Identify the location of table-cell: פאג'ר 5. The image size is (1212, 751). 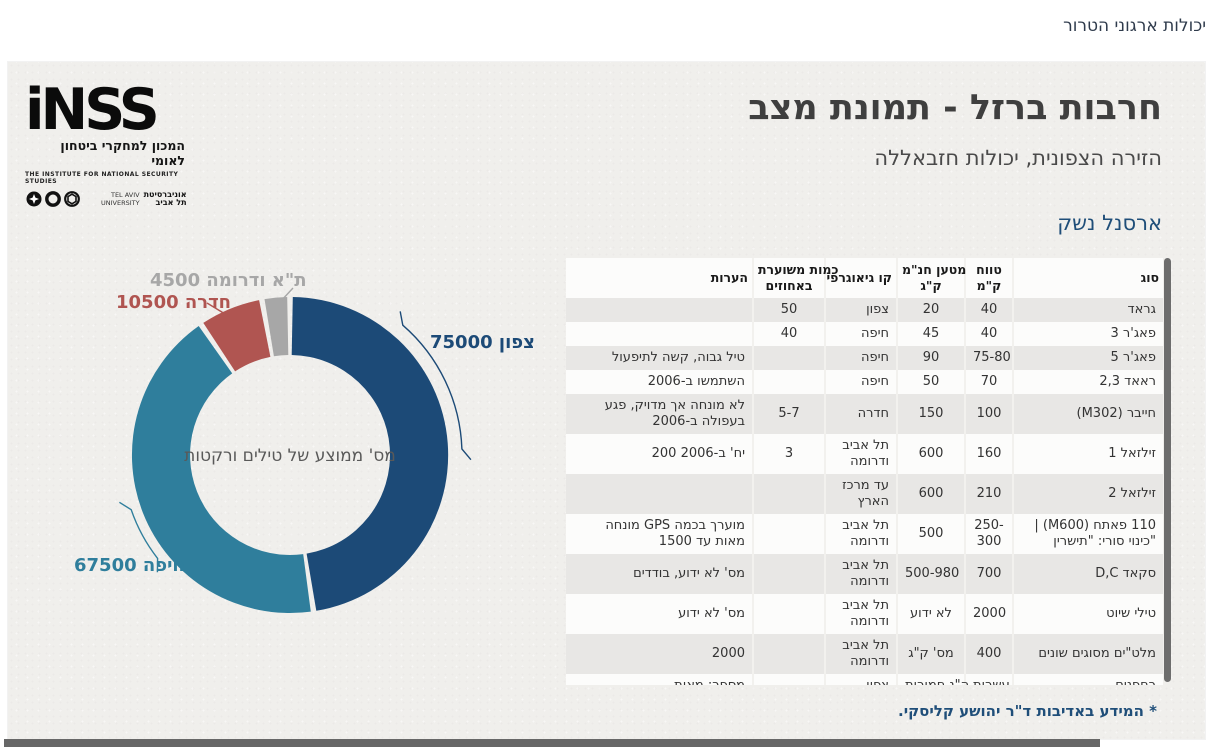
(1087, 358).